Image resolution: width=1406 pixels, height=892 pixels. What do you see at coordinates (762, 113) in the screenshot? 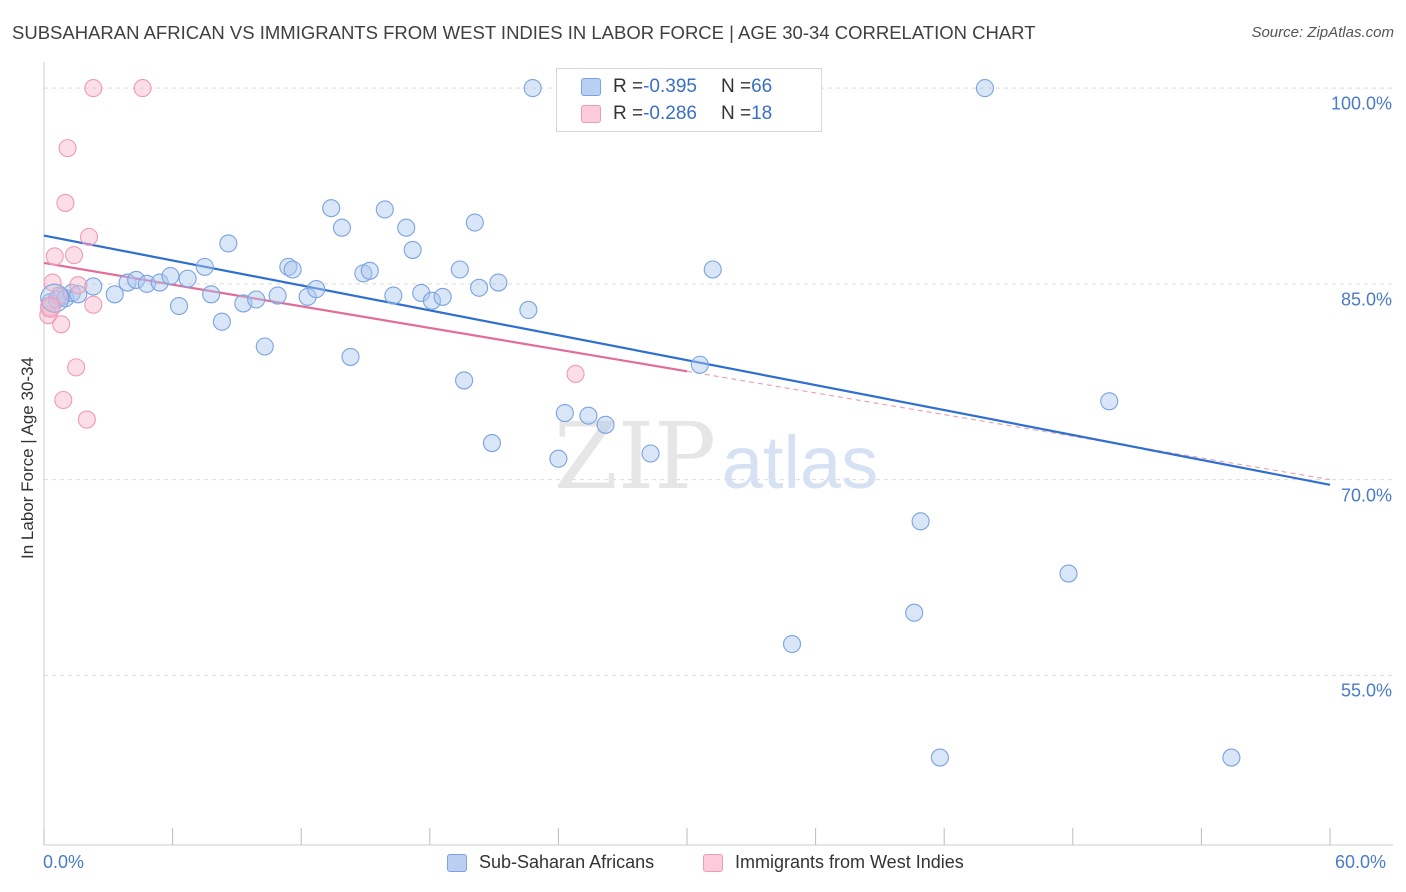
I see `legend-n-value: 18` at bounding box center [762, 113].